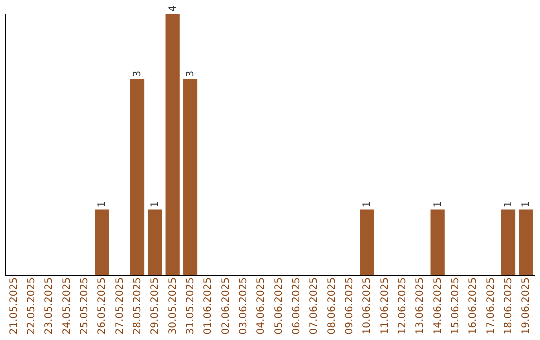  Describe the element at coordinates (438, 306) in the screenshot. I see `x-tick-label: 14.06.2025` at that location.